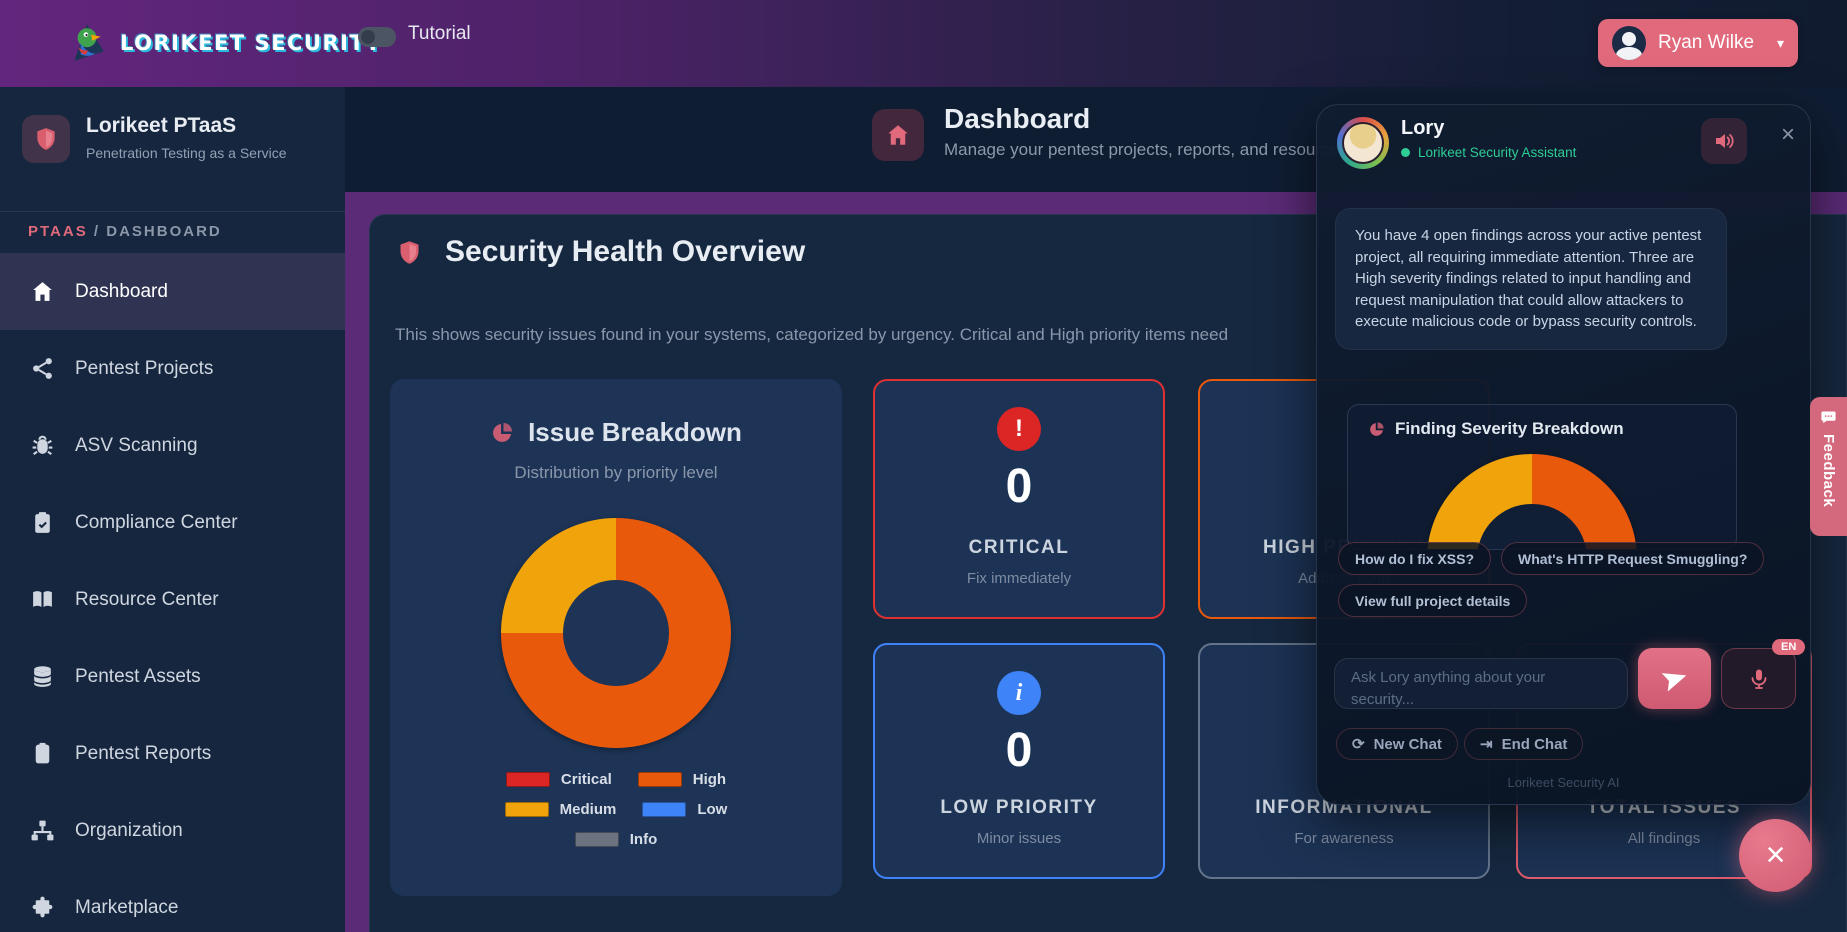  Describe the element at coordinates (659, 779) in the screenshot. I see `legend-swatch-high` at that location.